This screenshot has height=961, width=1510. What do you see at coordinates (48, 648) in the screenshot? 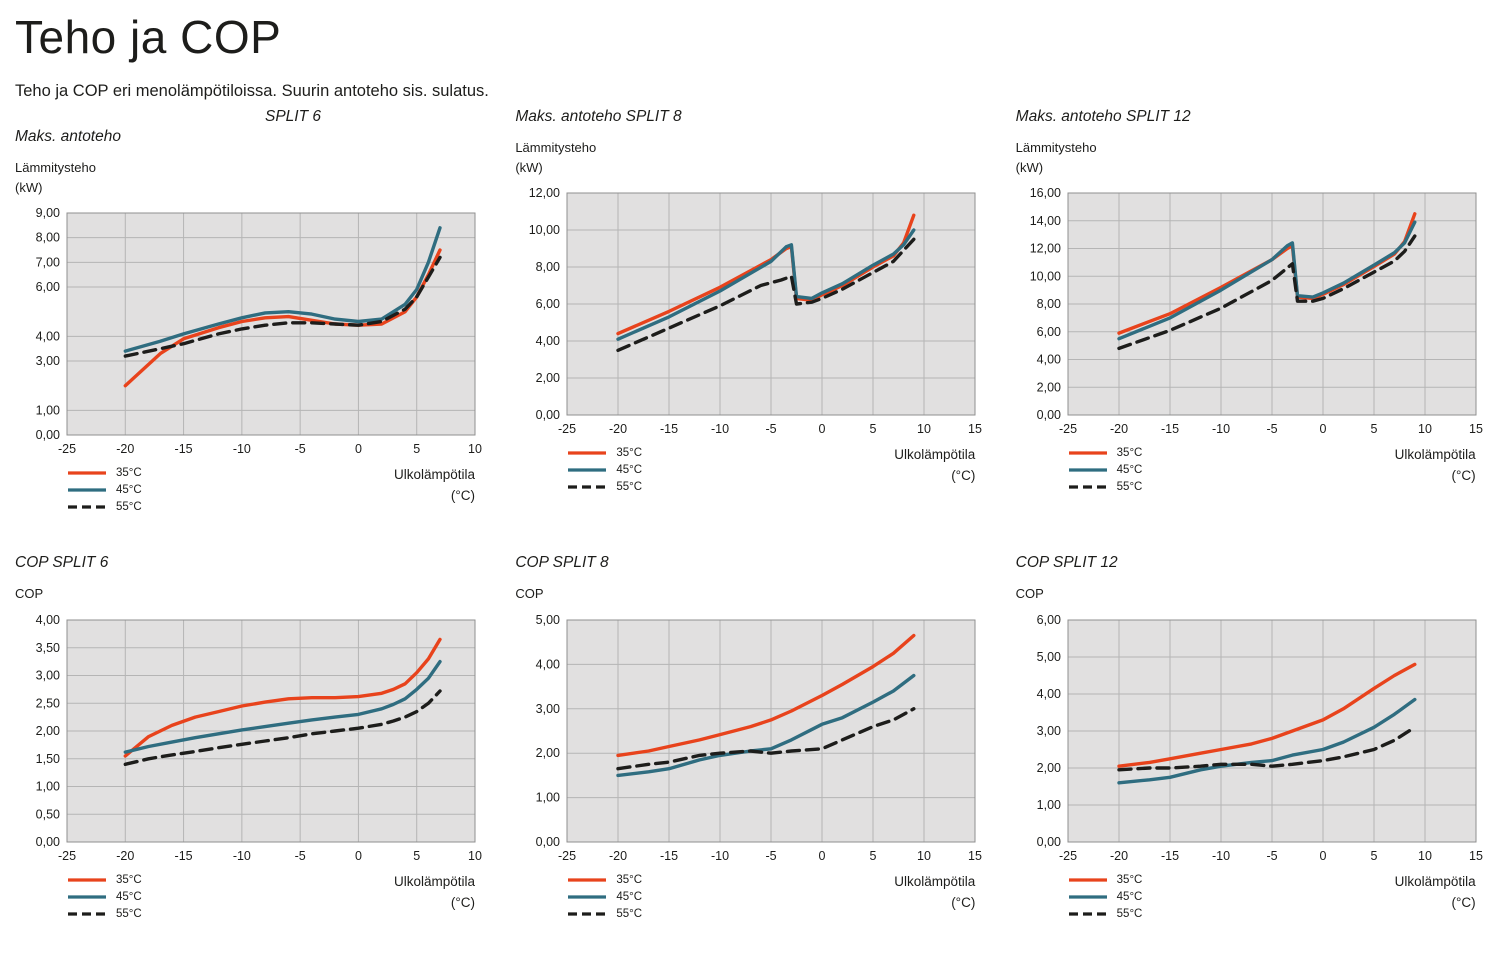
I see `svg-text: 3,50` at bounding box center [48, 648].